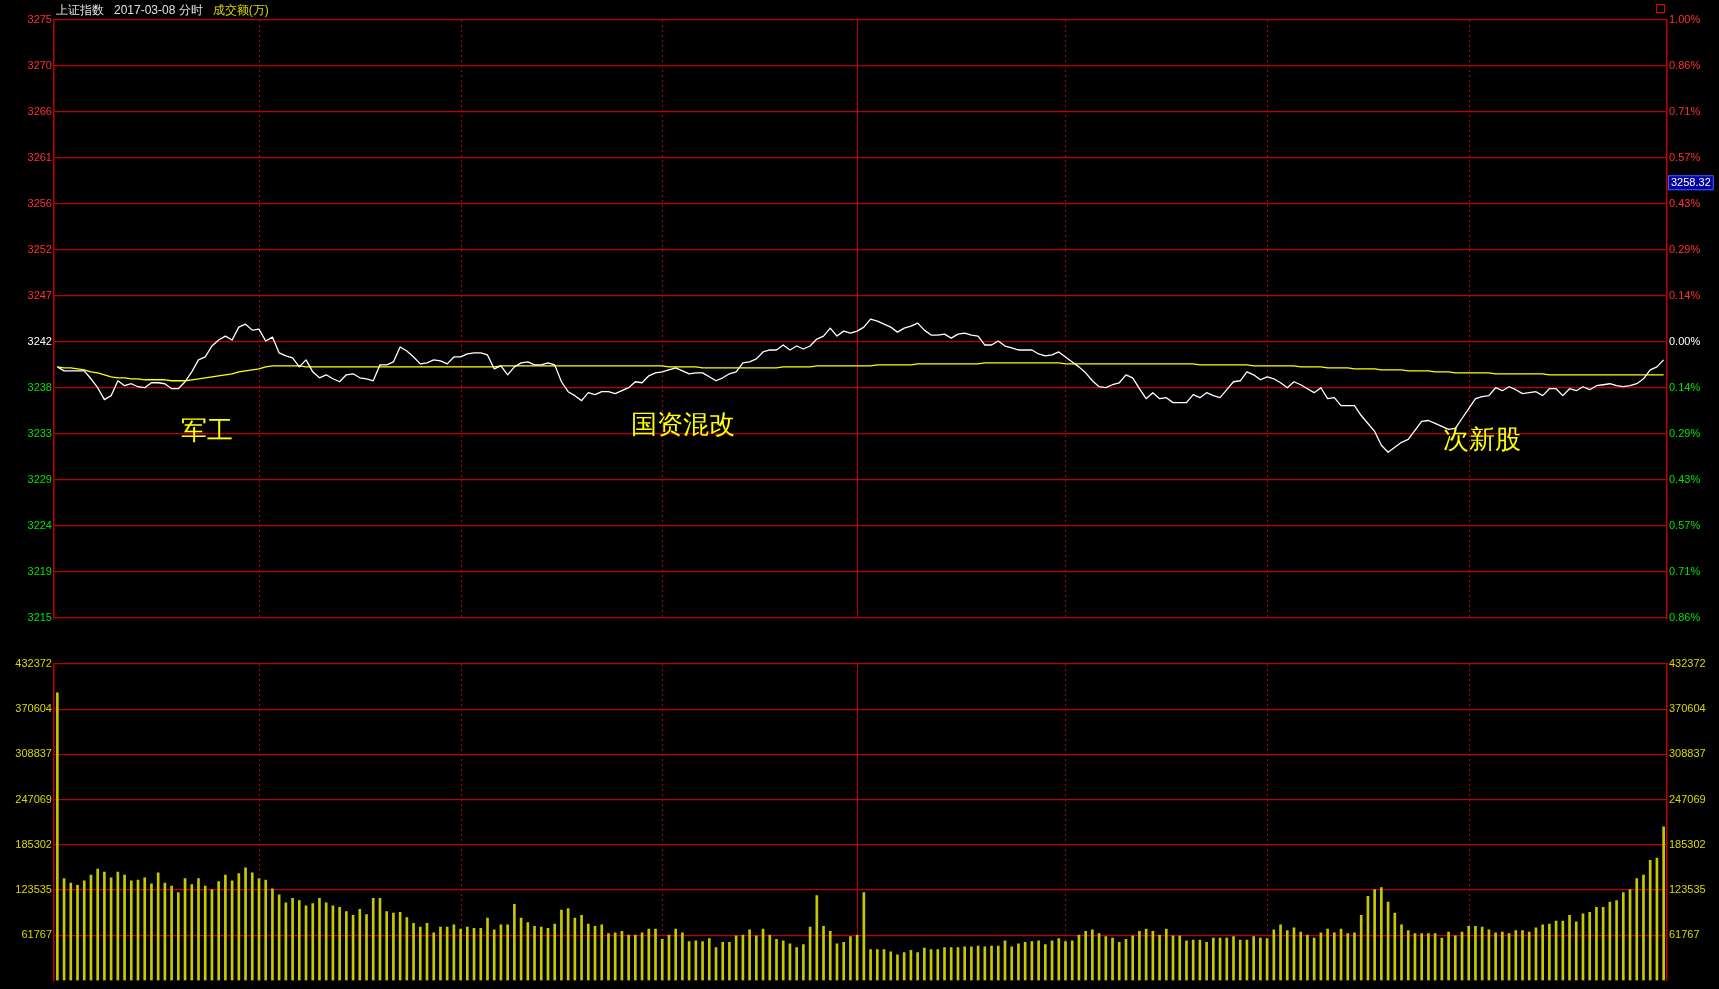 This screenshot has height=989, width=1719. What do you see at coordinates (1685, 65) in the screenshot?
I see `y2-tick-label: 0.86%` at bounding box center [1685, 65].